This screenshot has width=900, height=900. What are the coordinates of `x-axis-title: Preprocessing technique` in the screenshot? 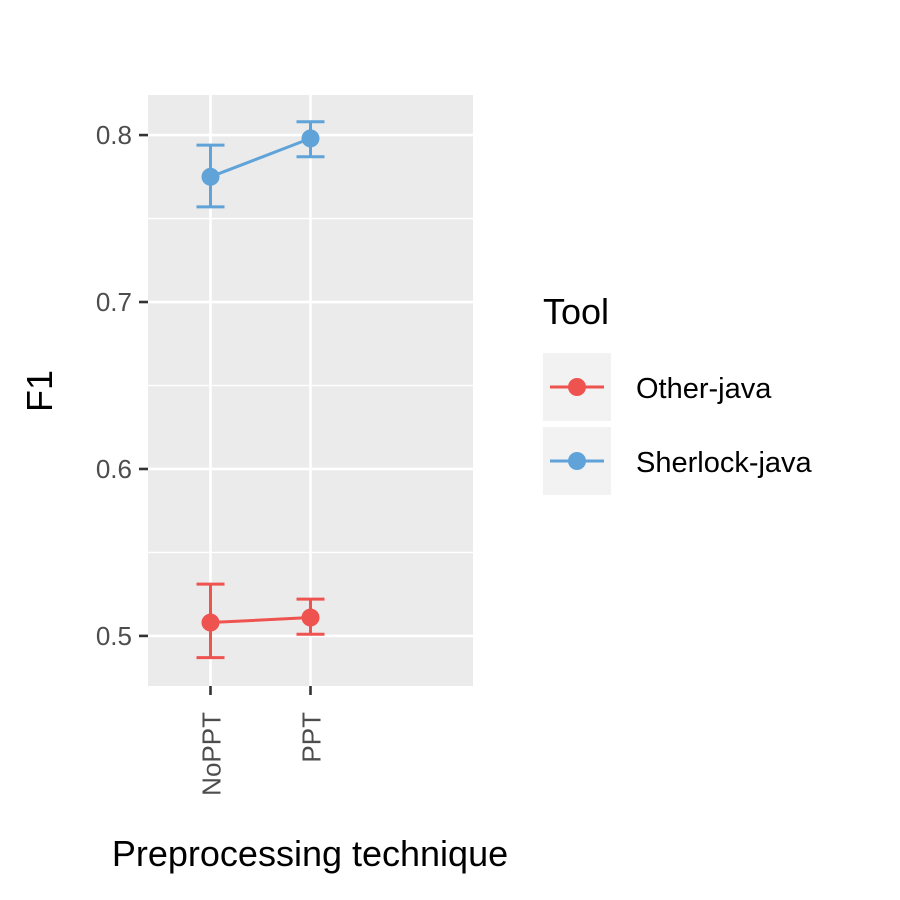 It's located at (310, 853).